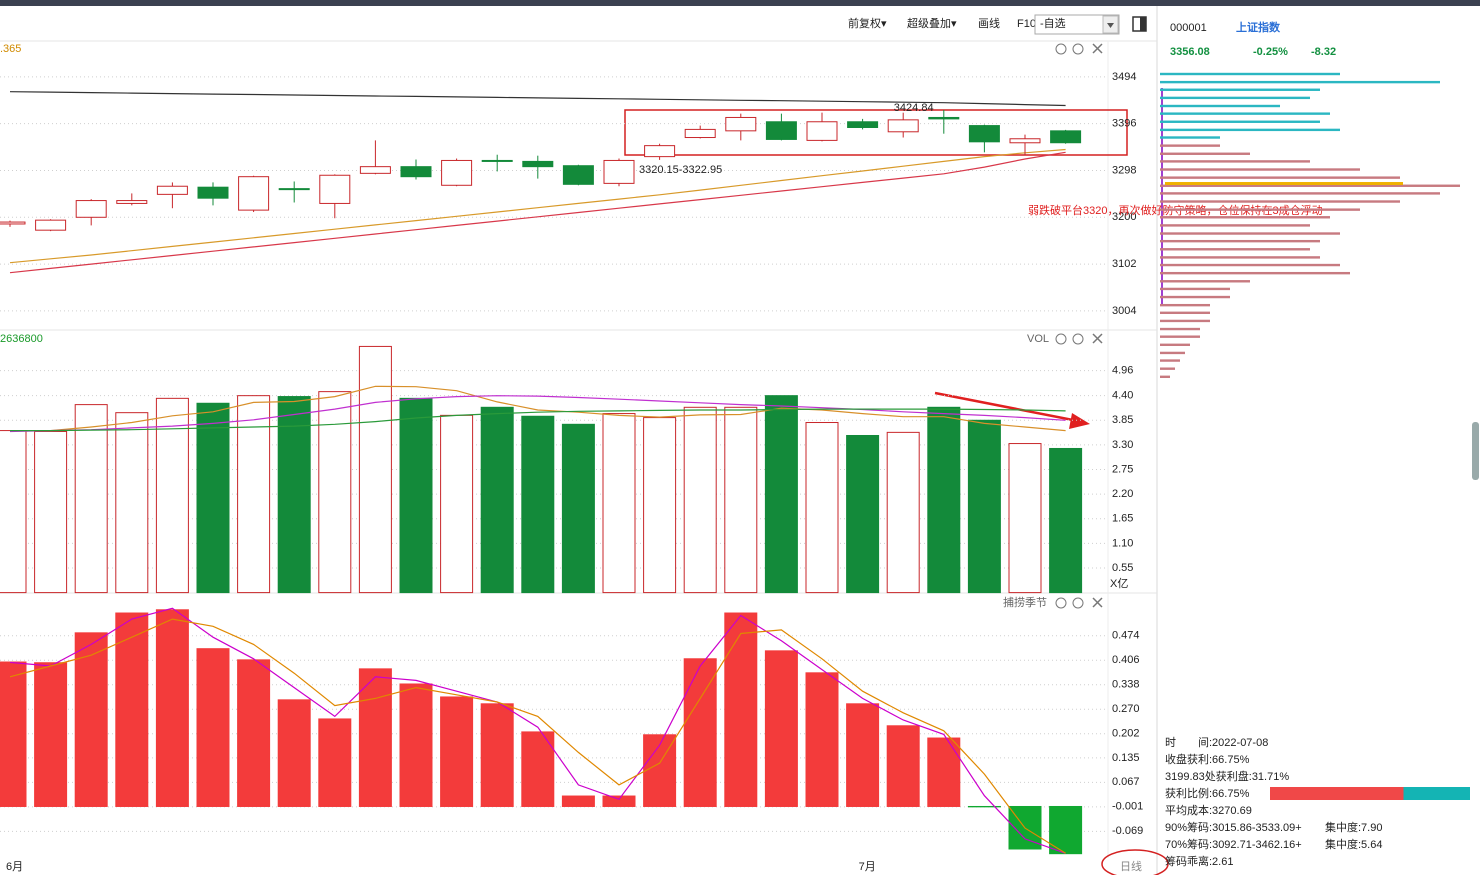  What do you see at coordinates (1061, 49) in the screenshot?
I see `settings-icon` at bounding box center [1061, 49].